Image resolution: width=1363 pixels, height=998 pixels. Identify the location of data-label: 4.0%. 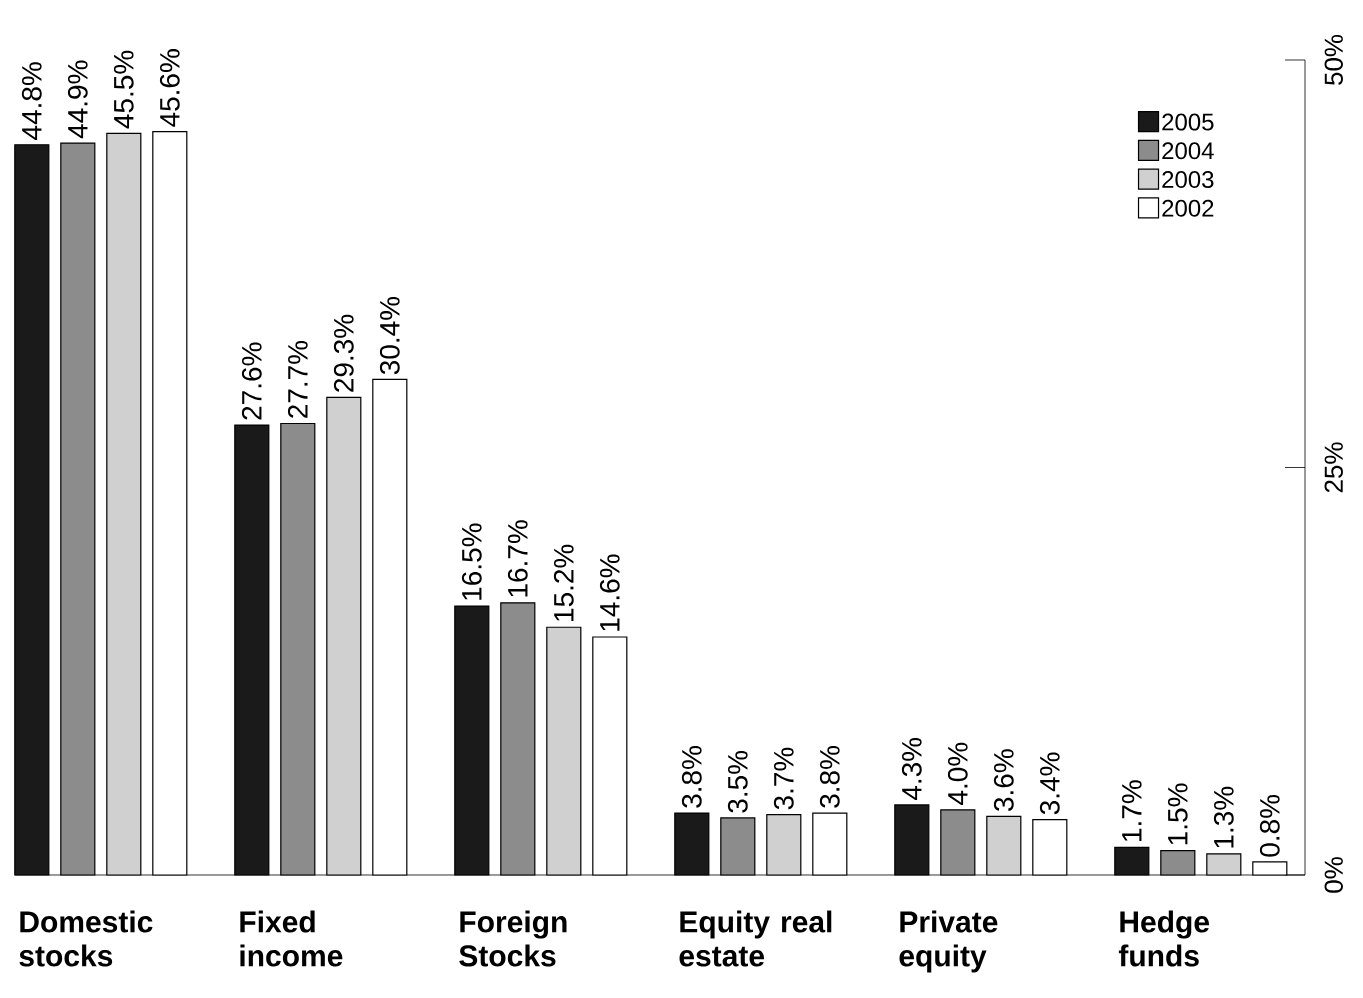
(957, 773).